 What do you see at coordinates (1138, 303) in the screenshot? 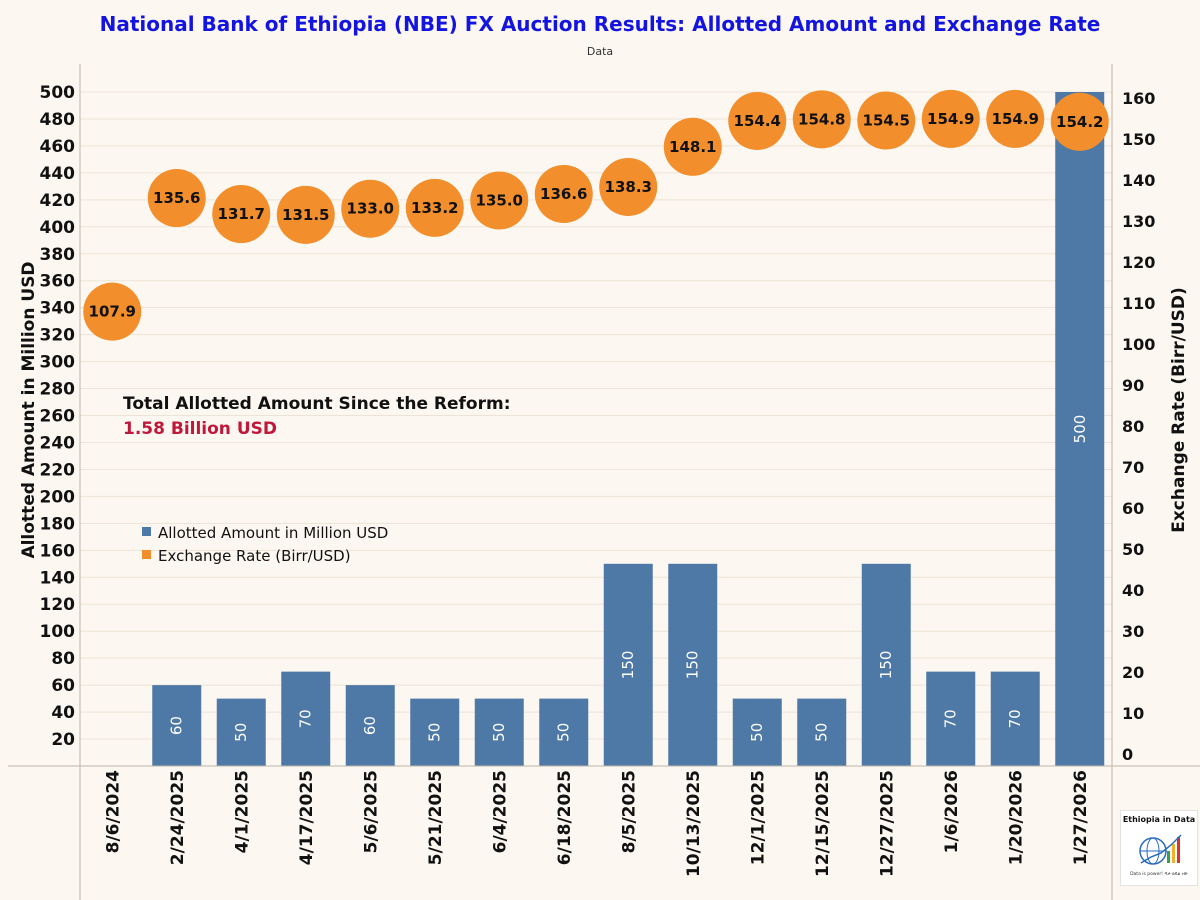
I see `y2-tick-label: 110` at bounding box center [1138, 303].